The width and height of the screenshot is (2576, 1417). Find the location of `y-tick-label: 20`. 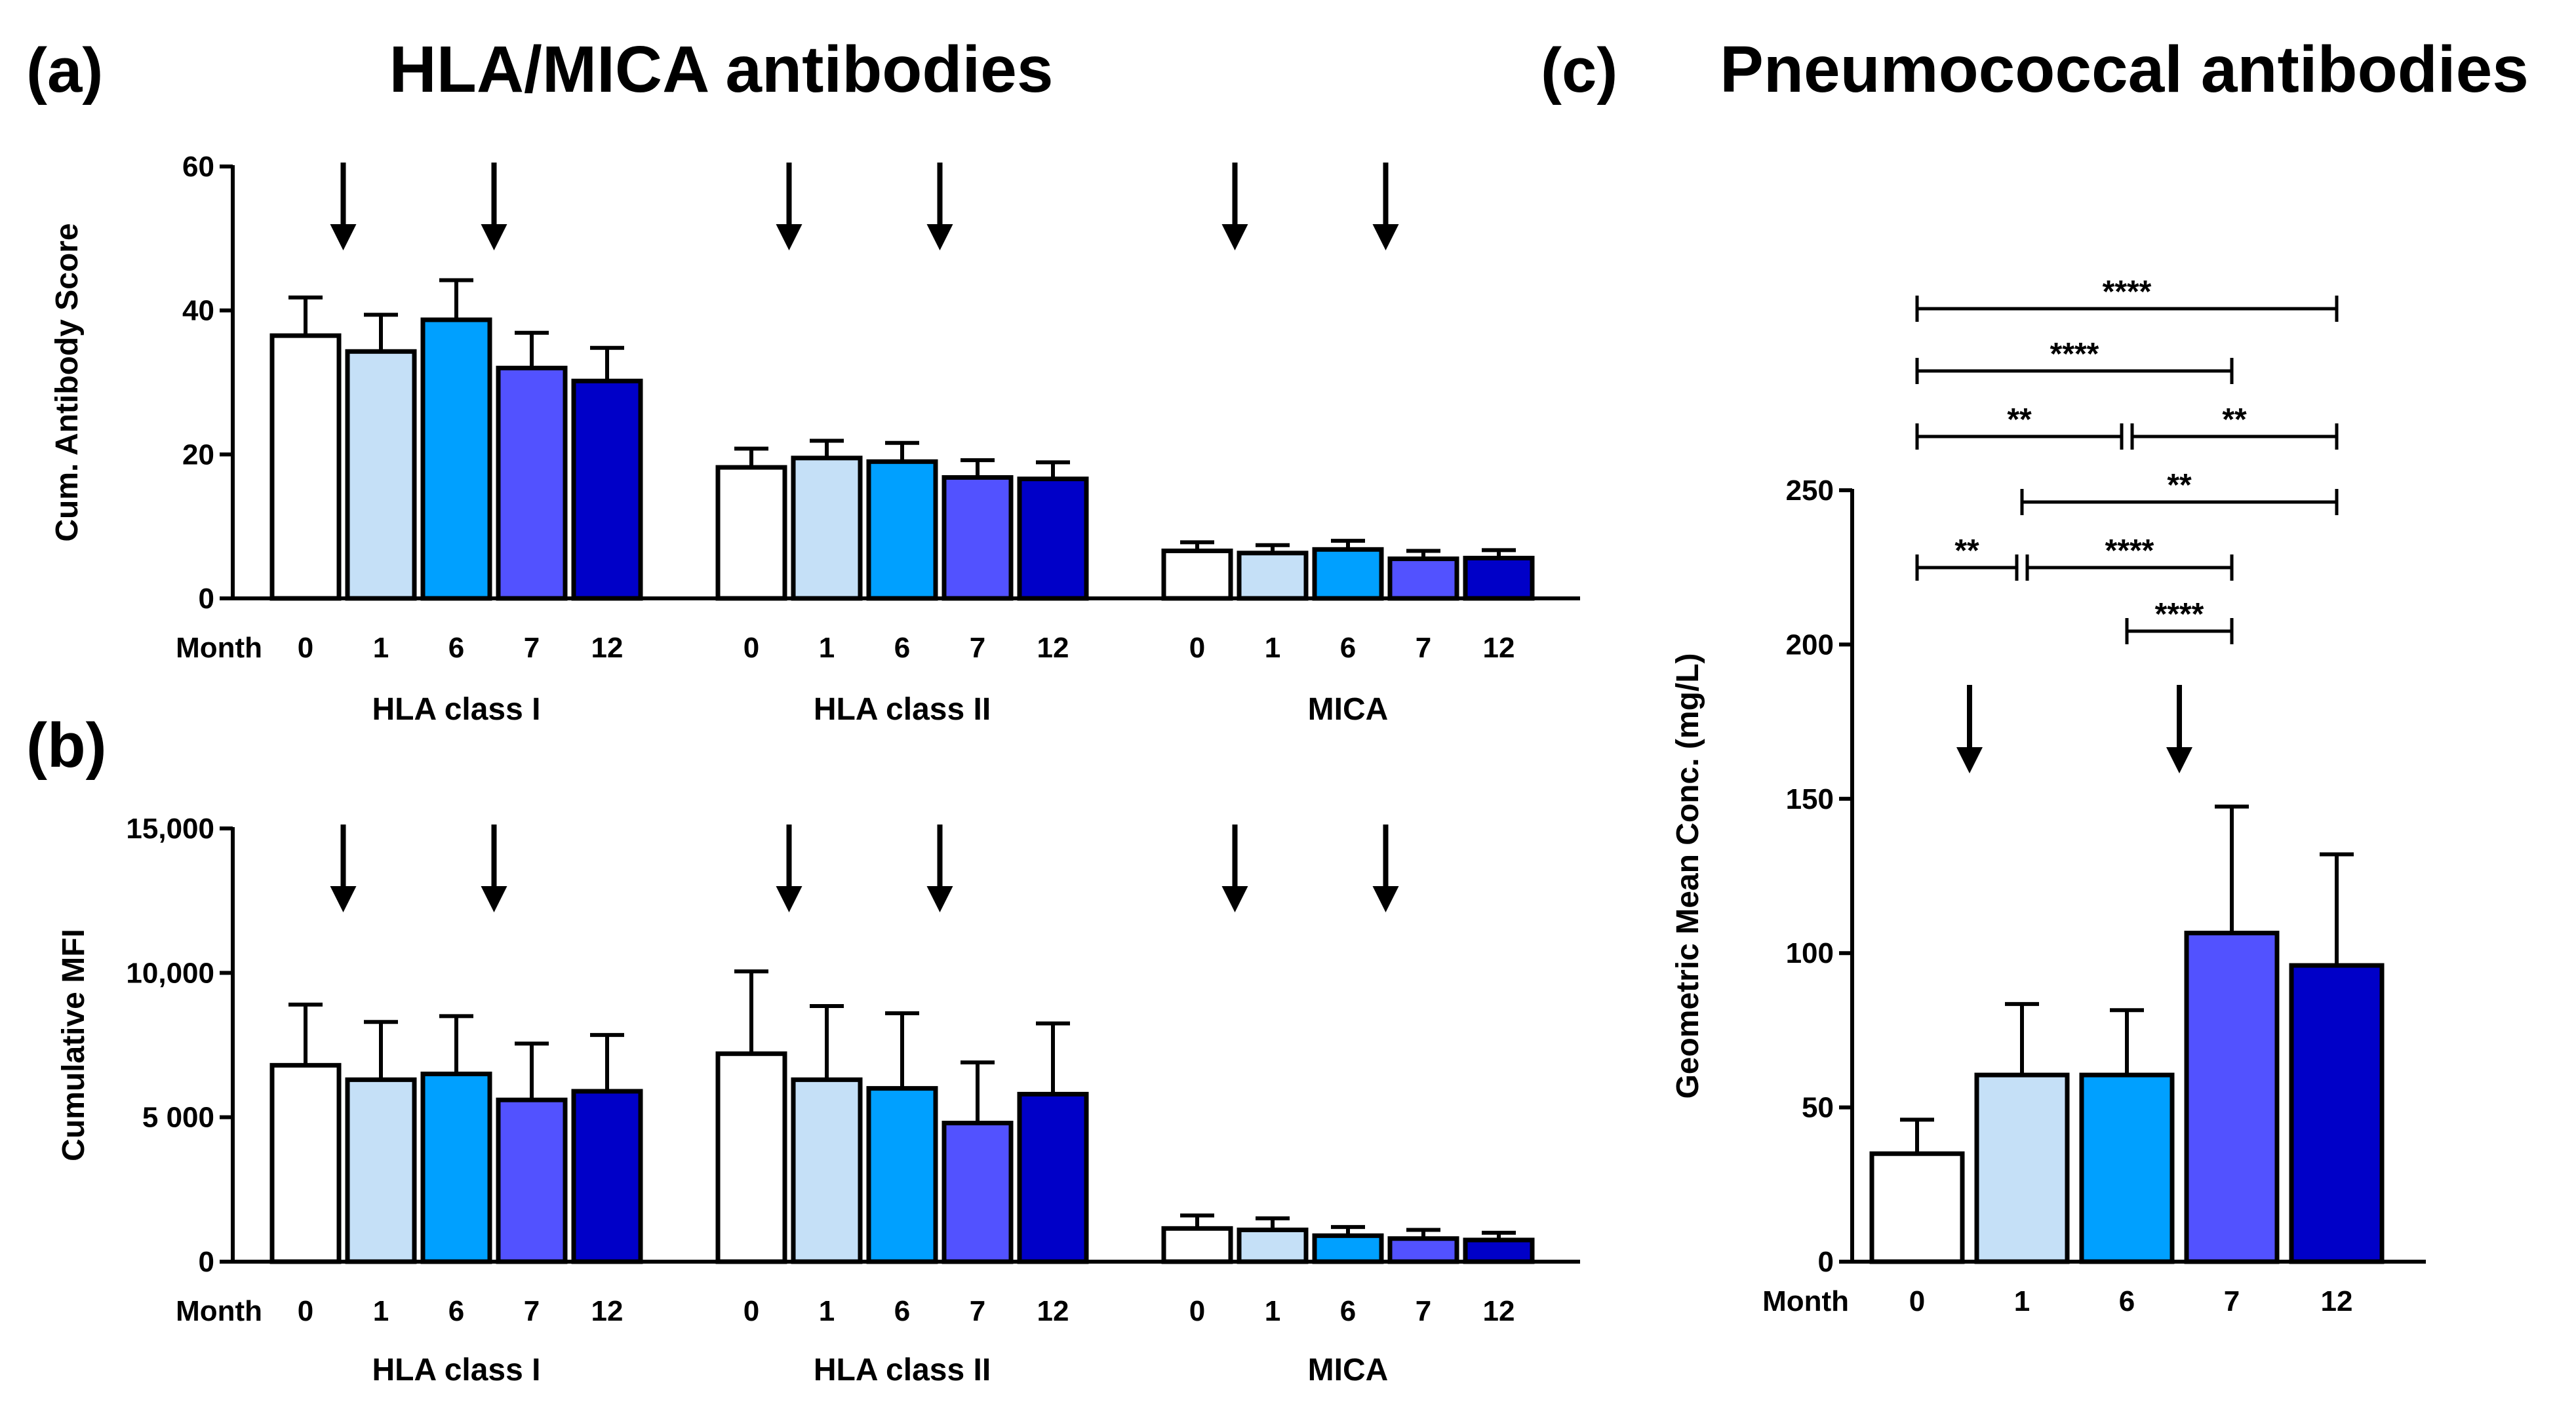

y-tick-label: 20 is located at coordinates (198, 454).